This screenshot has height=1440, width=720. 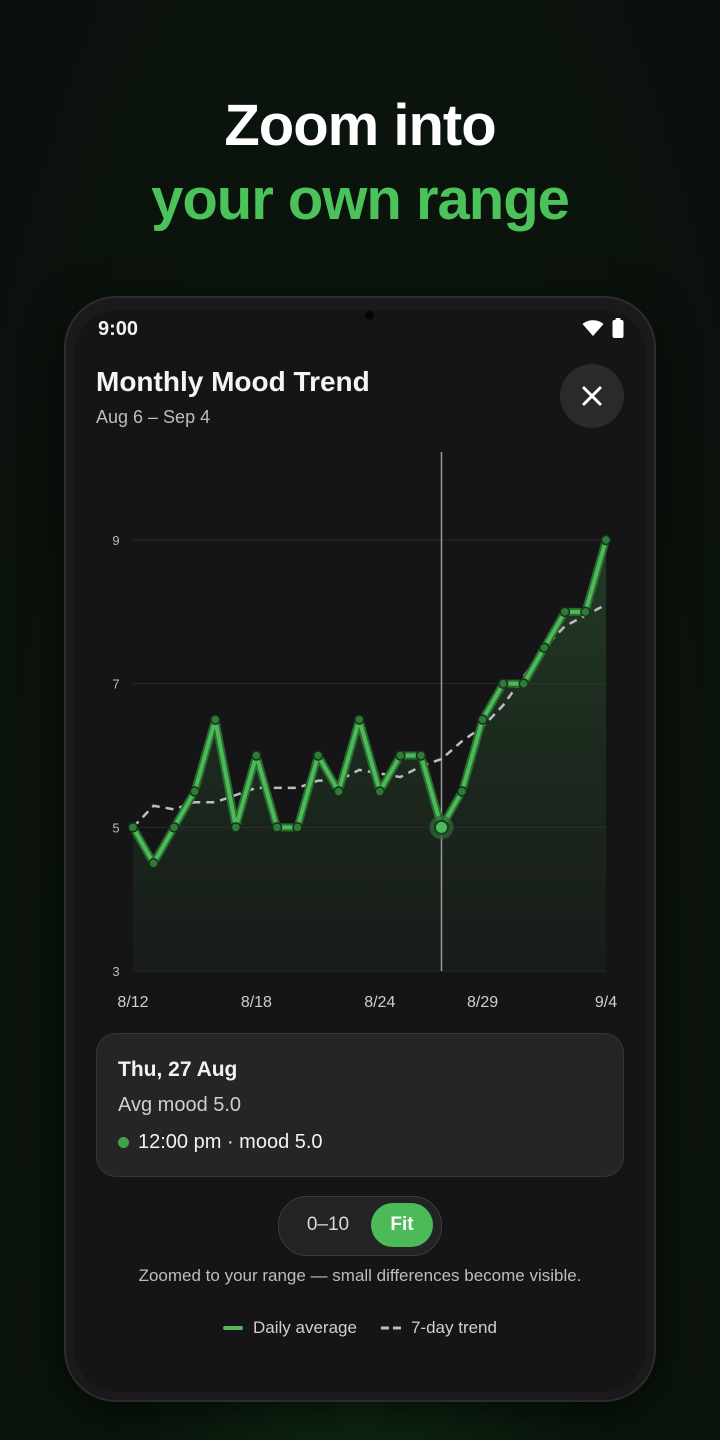 What do you see at coordinates (618, 328) in the screenshot?
I see `battery-icon` at bounding box center [618, 328].